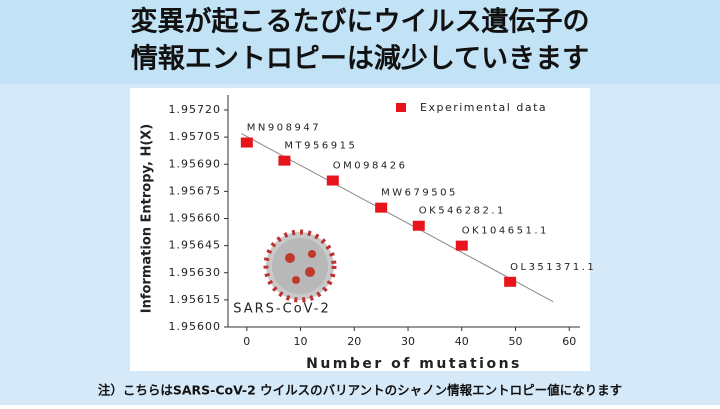 Image resolution: width=720 pixels, height=409 pixels. I want to click on x-tick-label: 50, so click(516, 341).